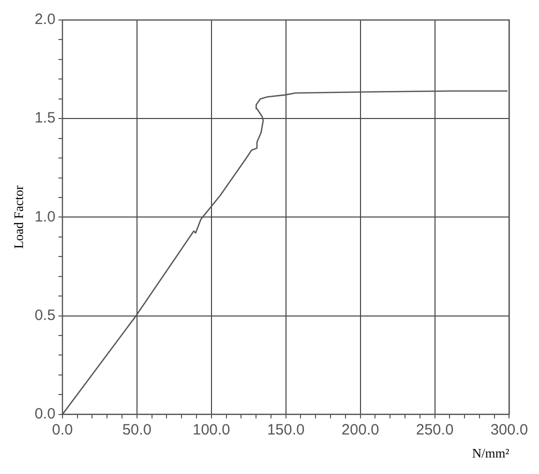  I want to click on y-axis-title: Load Factor, so click(18, 216).